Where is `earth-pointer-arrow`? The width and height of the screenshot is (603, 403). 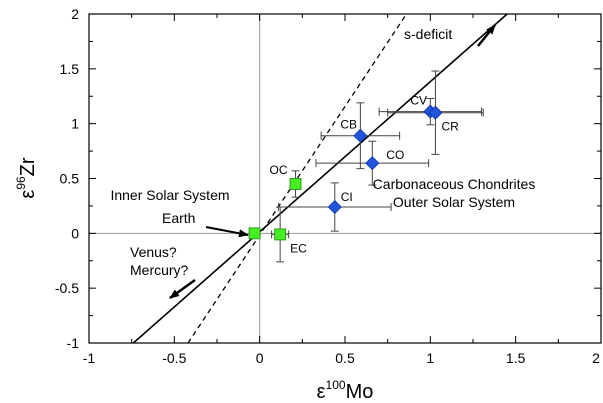 earth-pointer-arrow is located at coordinates (227, 232).